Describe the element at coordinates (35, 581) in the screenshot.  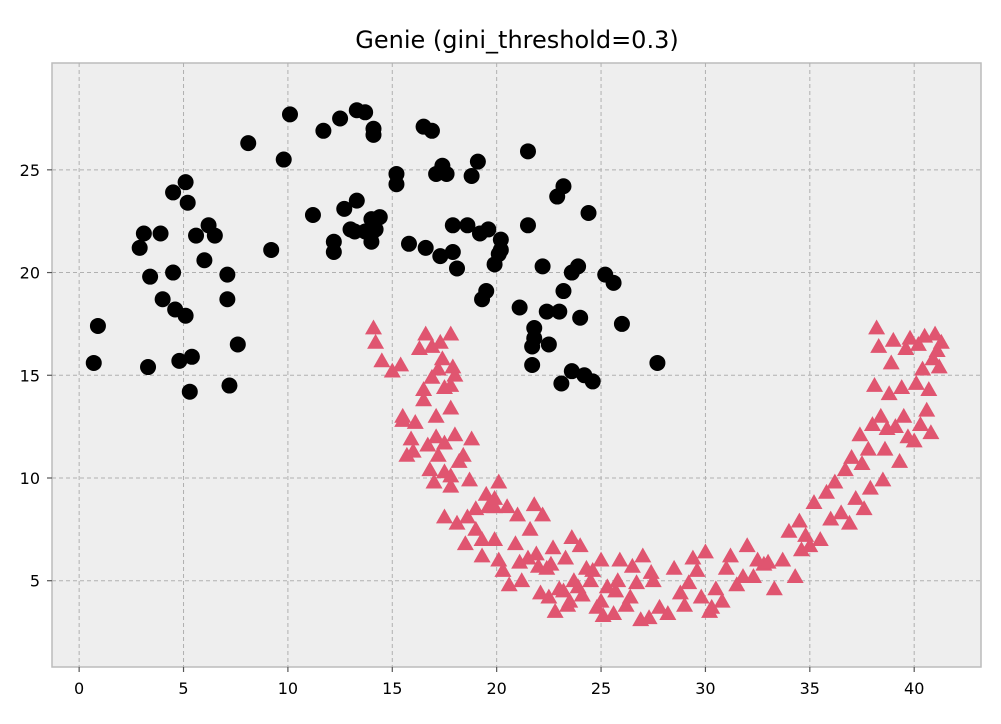
I see `y-tick-label: 5` at that location.